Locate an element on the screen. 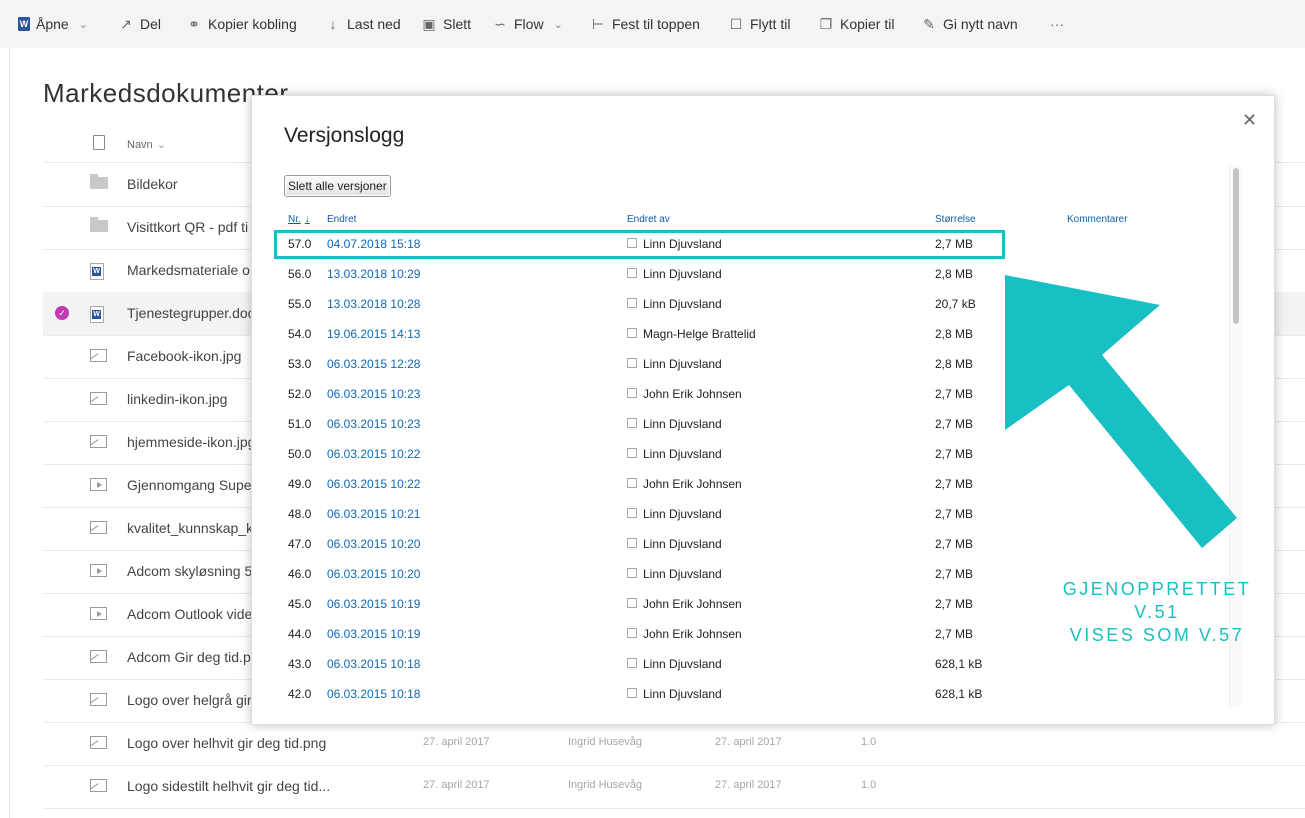 This screenshot has height=818, width=1305. scrollbar-thumb is located at coordinates (1236, 246).